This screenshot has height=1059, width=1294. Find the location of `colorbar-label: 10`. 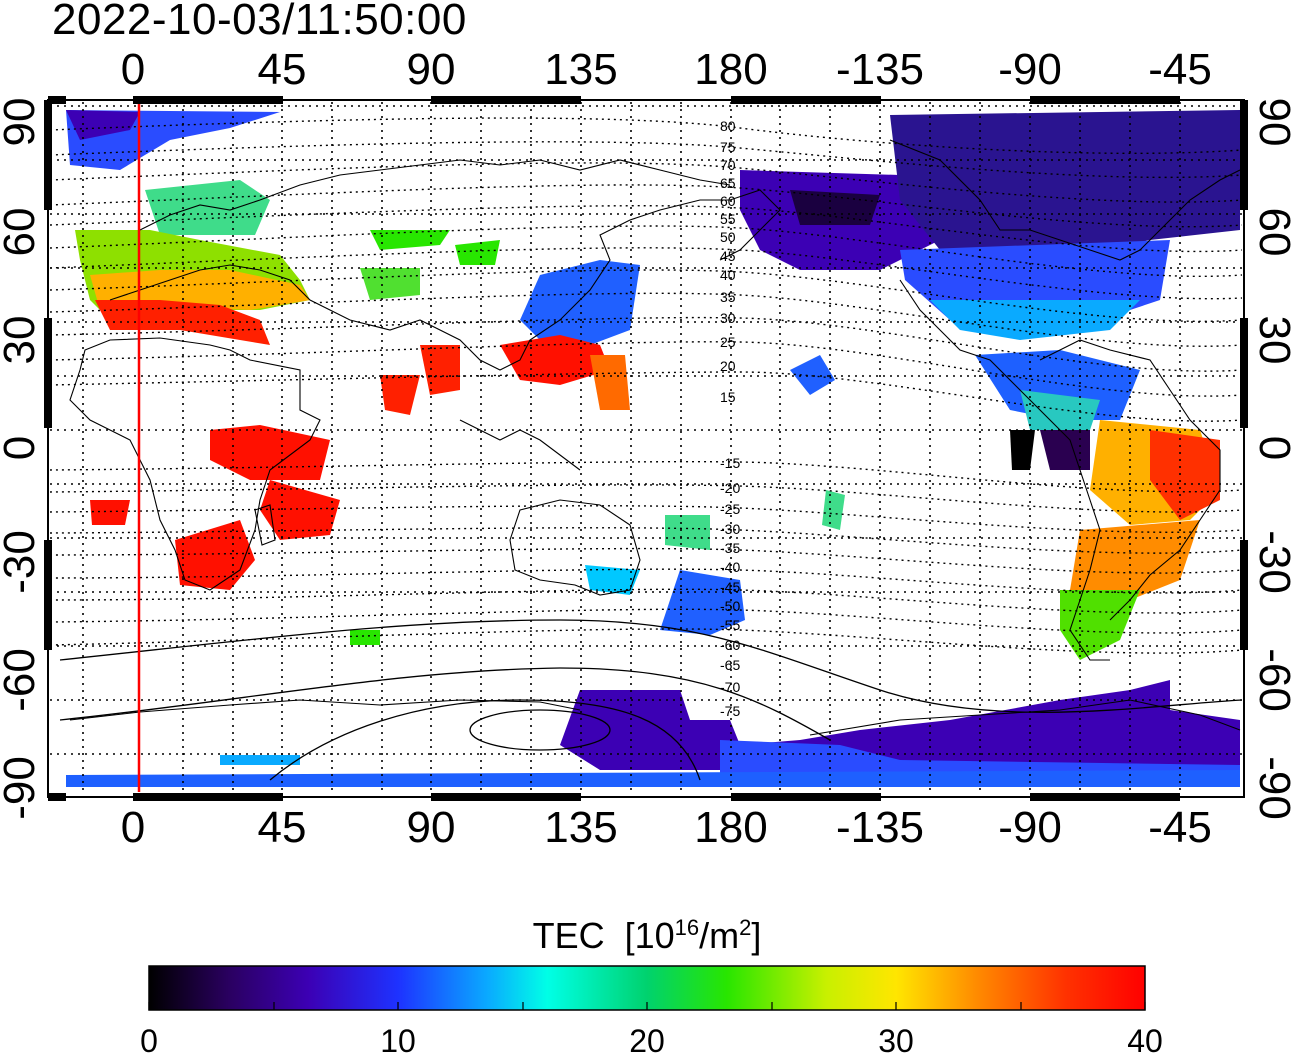

colorbar-label: 10 is located at coordinates (398, 1041).